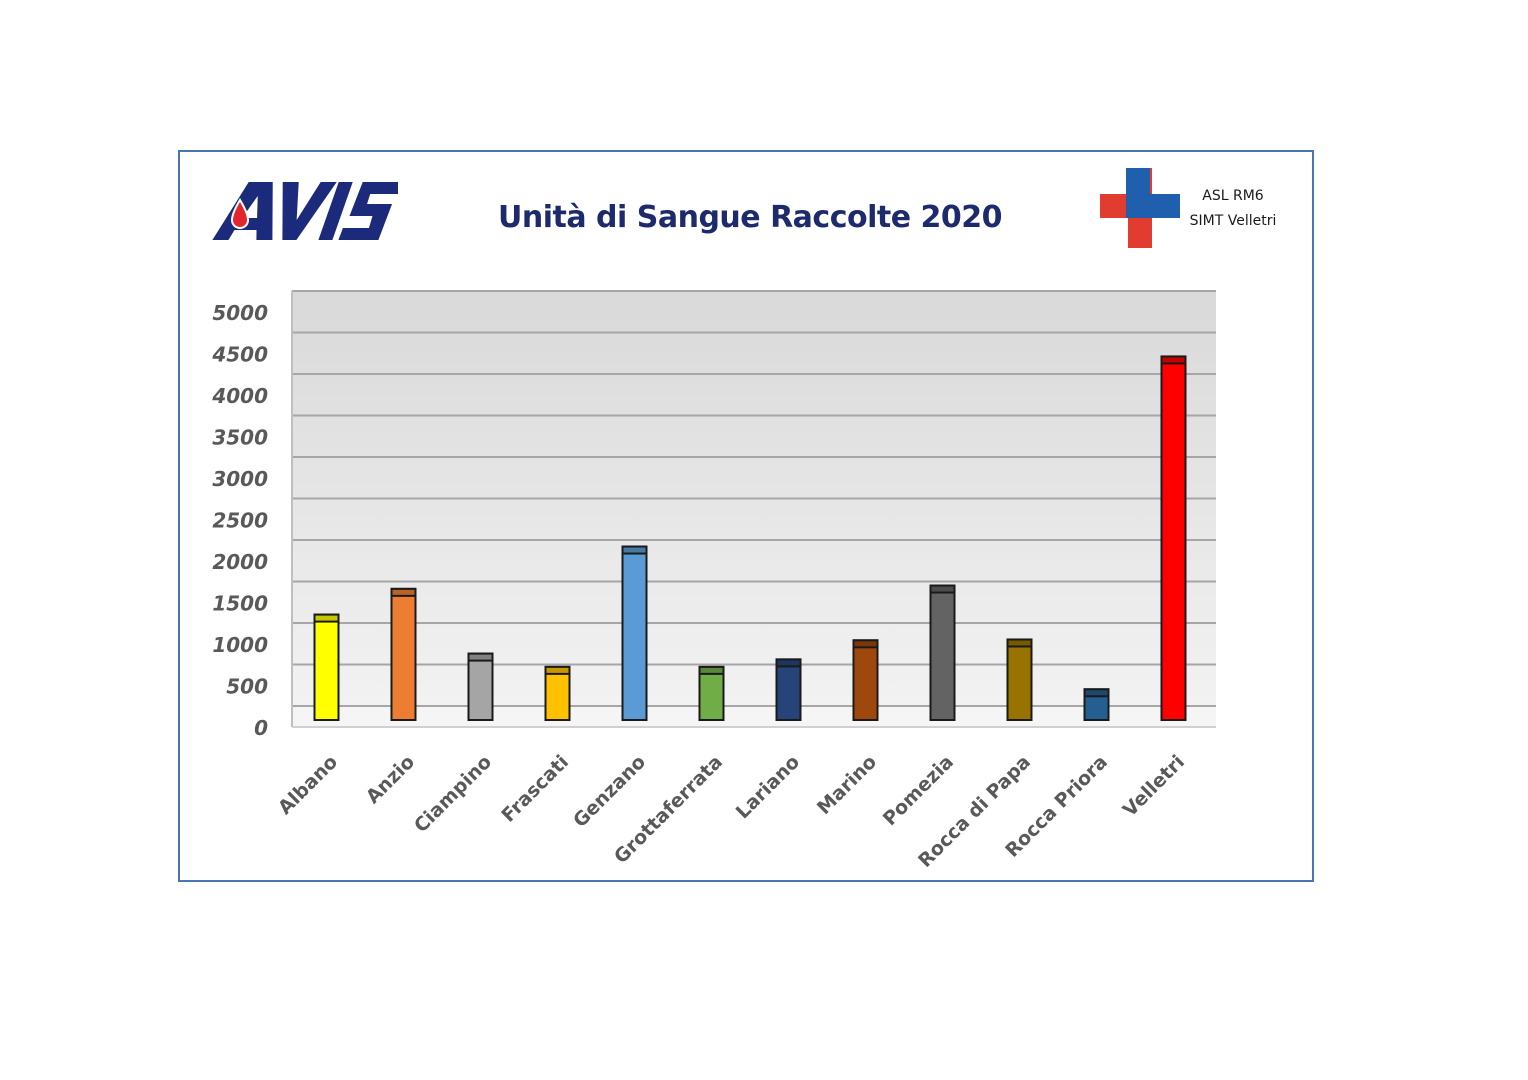  What do you see at coordinates (750, 217) in the screenshot?
I see `chart-title: Unità di Sangue Raccolte 2020` at bounding box center [750, 217].